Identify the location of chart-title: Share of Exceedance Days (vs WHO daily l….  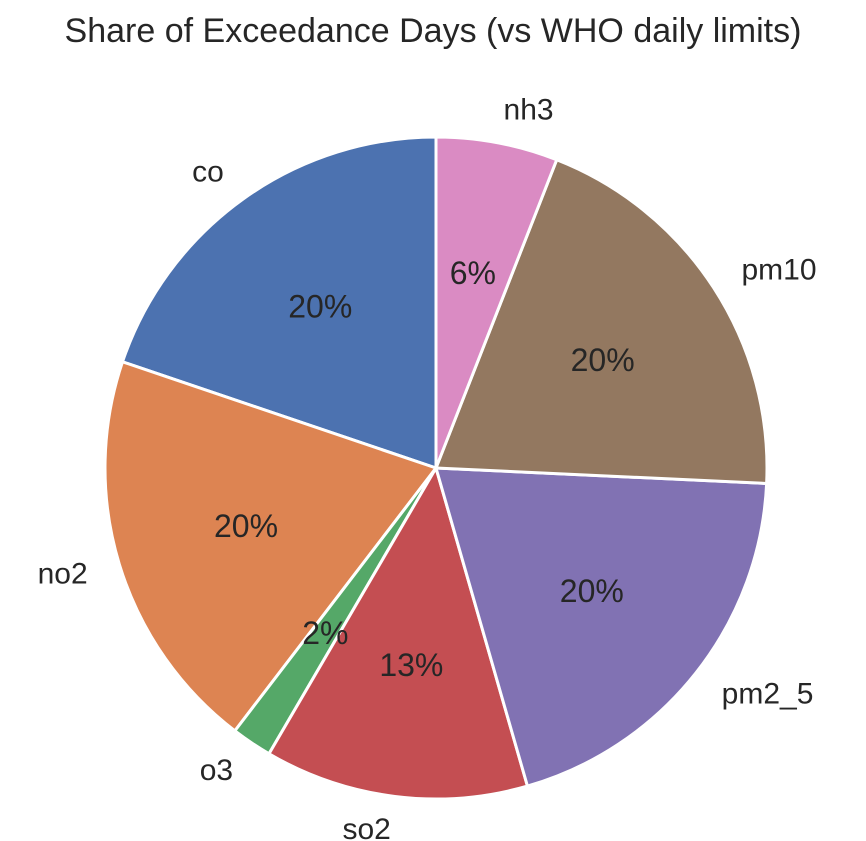
(433, 31).